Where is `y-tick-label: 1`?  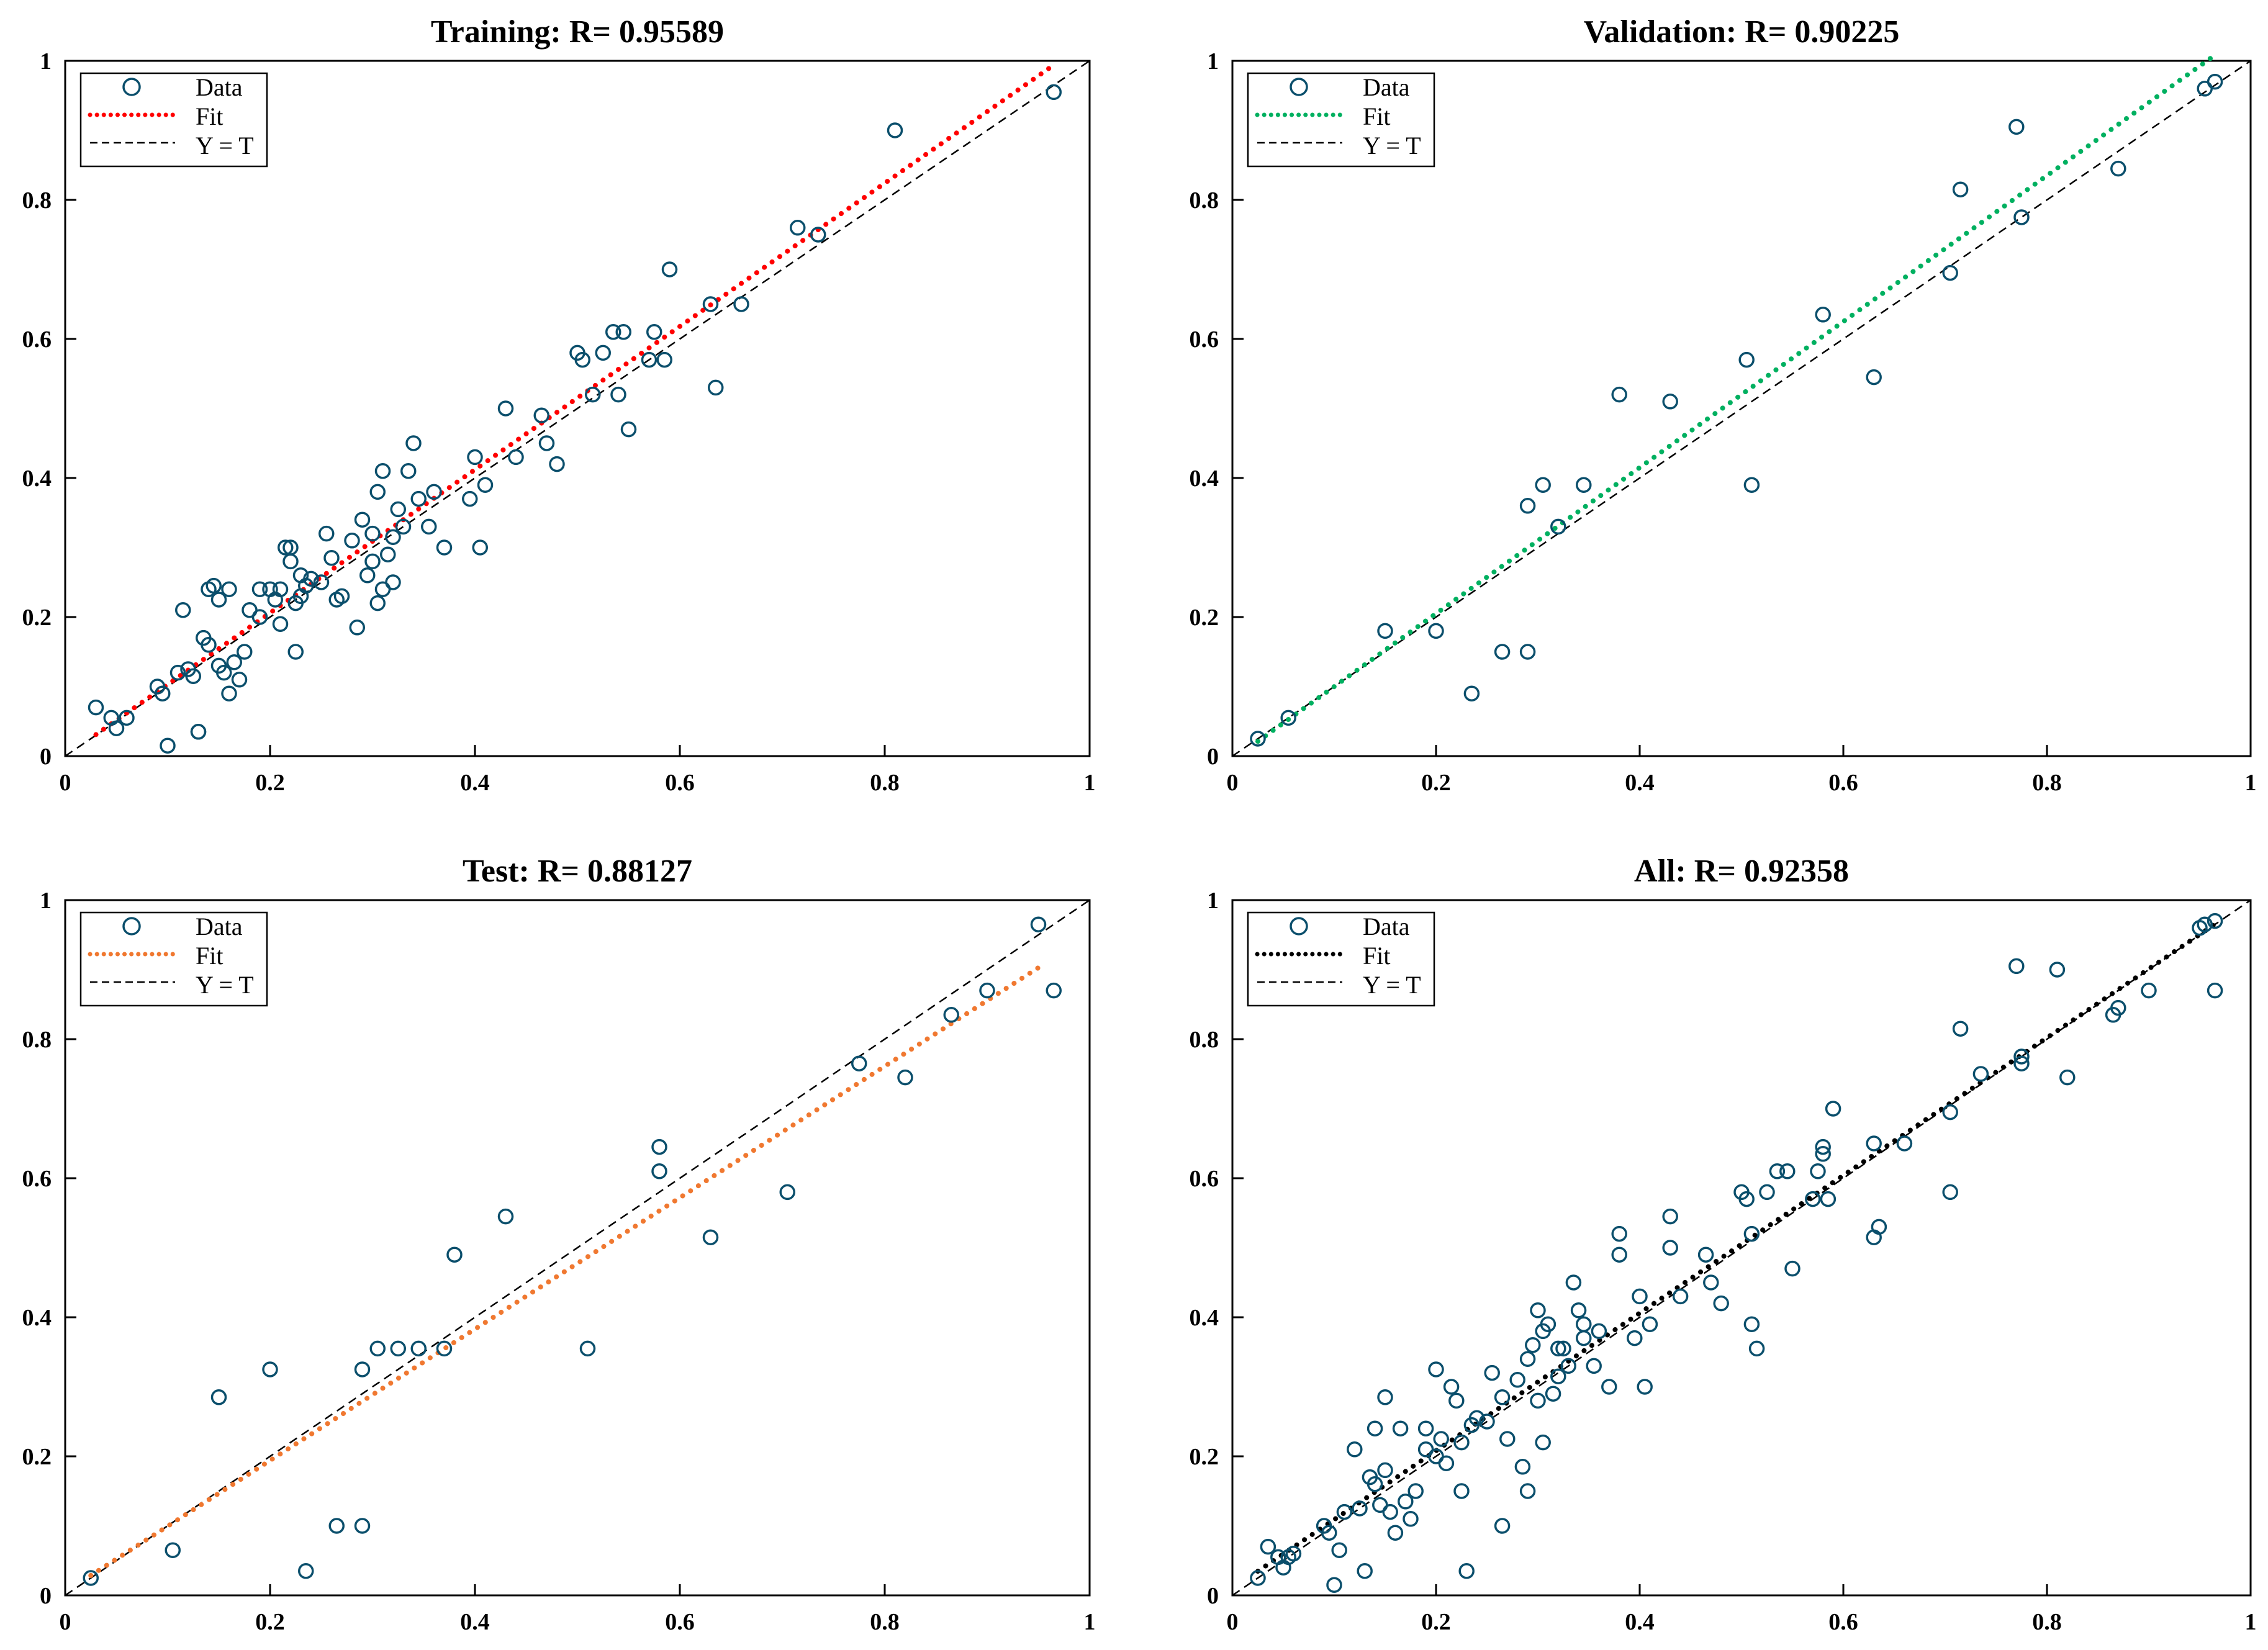
y-tick-label: 1 is located at coordinates (1213, 61).